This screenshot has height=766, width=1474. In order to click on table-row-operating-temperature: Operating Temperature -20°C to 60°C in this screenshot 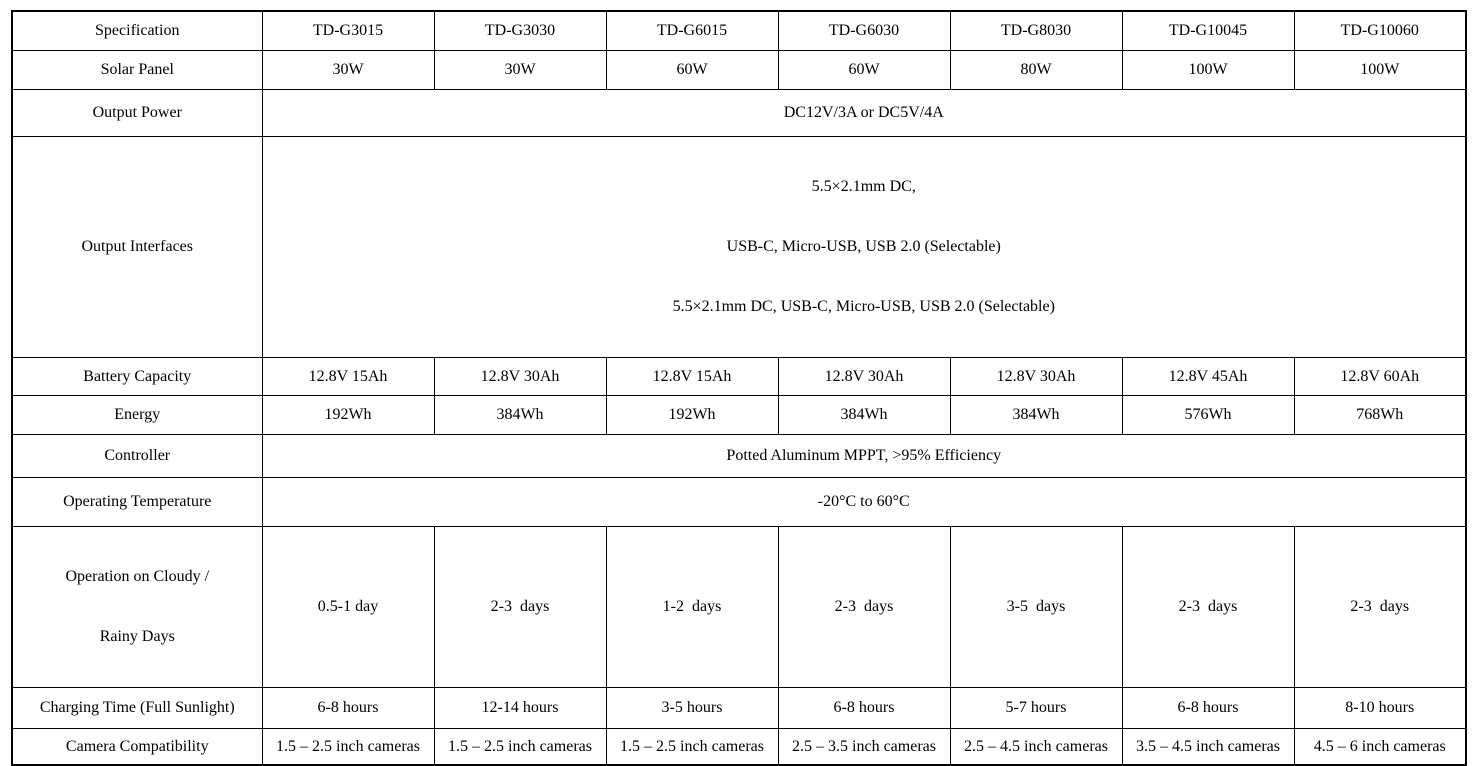, I will do `click(739, 502)`.